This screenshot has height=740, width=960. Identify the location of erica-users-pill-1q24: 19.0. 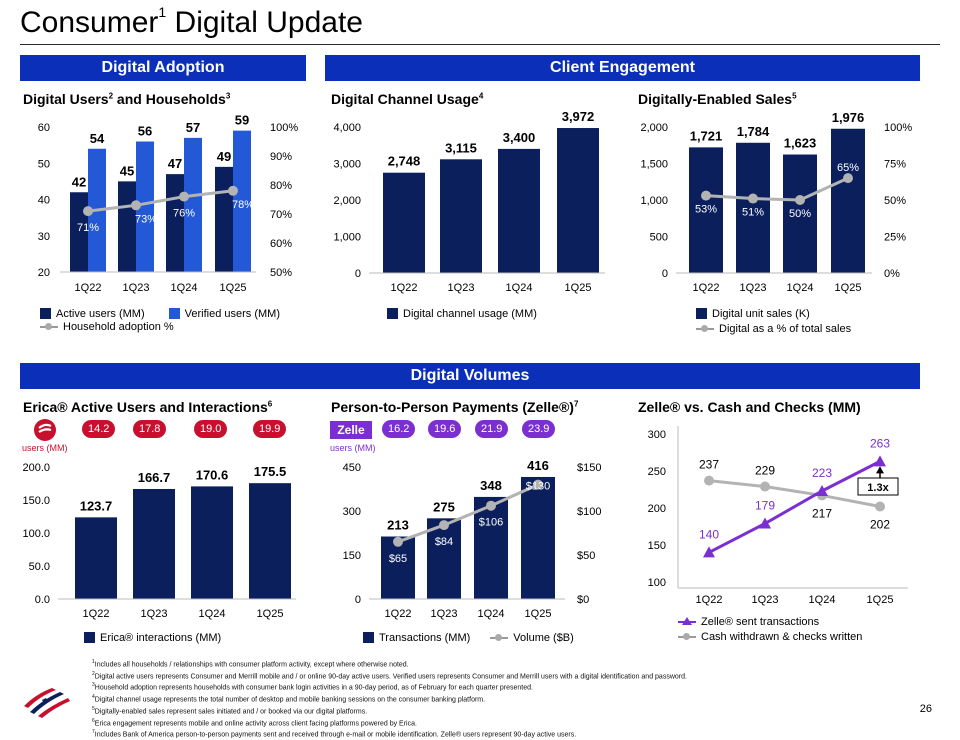
(211, 429).